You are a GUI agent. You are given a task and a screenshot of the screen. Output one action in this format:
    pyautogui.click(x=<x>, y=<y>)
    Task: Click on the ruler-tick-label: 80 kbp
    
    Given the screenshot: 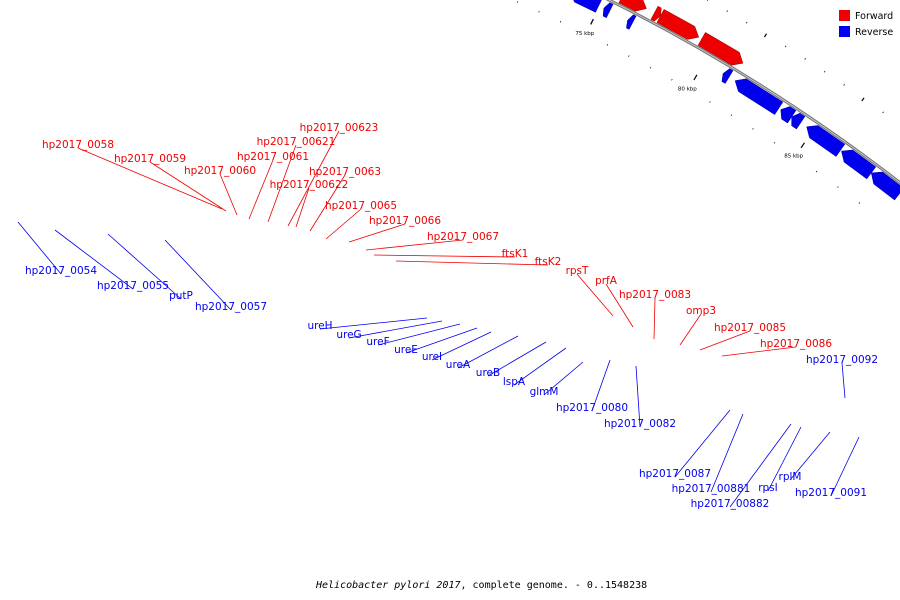 What is the action you would take?
    pyautogui.click(x=687, y=89)
    